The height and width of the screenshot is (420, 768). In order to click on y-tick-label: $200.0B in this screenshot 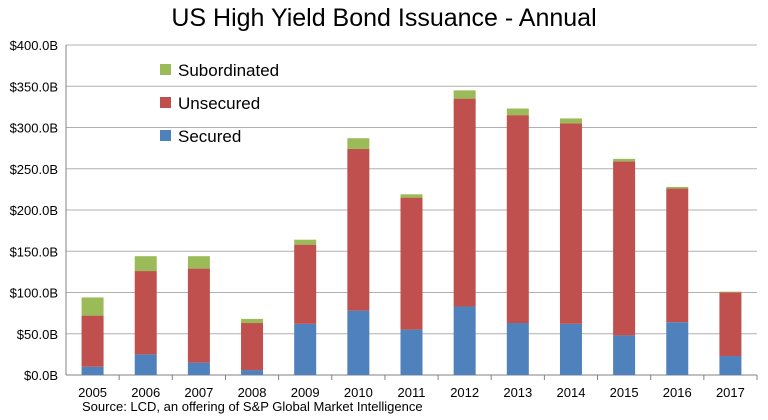, I will do `click(34, 210)`.